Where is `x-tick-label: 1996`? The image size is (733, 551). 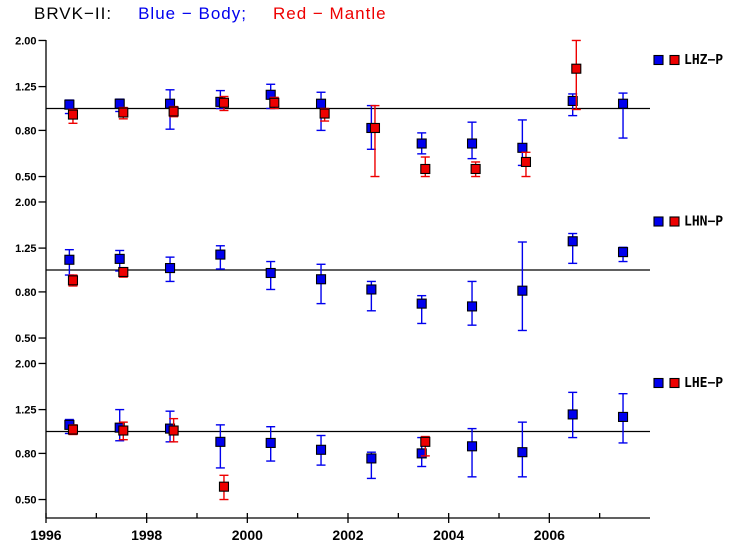 x-tick-label: 1996 is located at coordinates (45, 535).